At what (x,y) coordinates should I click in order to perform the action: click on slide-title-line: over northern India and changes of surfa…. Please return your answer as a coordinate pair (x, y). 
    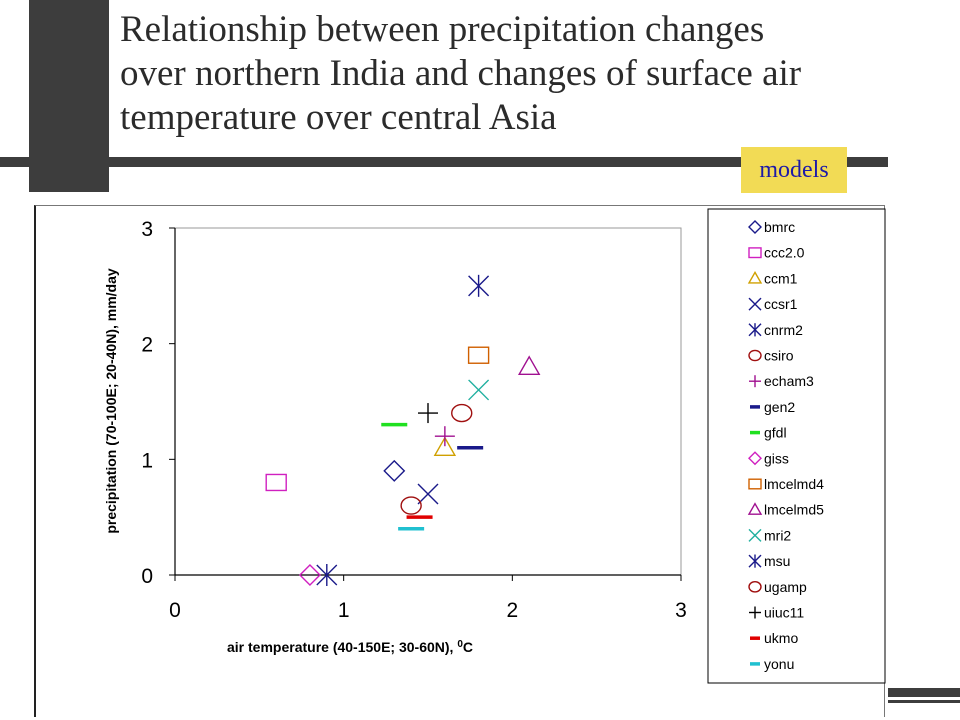
    Looking at the image, I should click on (461, 73).